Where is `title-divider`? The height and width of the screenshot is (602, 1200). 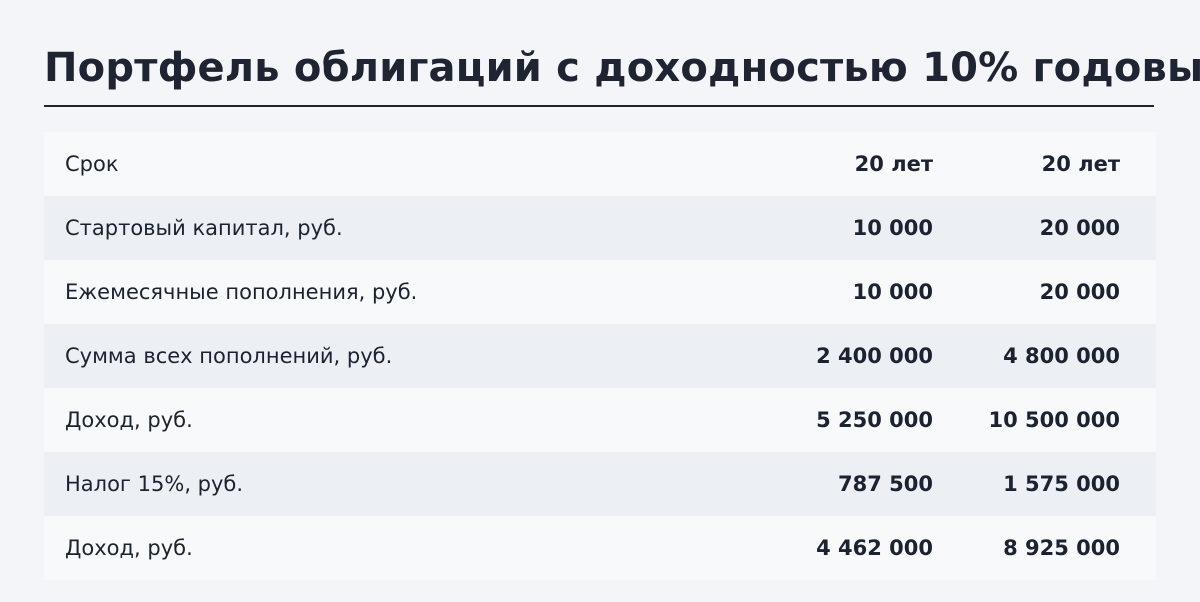
title-divider is located at coordinates (599, 106).